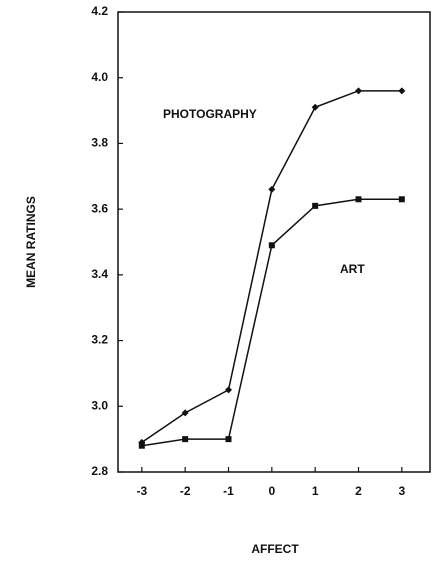 This screenshot has height=565, width=445. Describe the element at coordinates (185, 491) in the screenshot. I see `x-tick-label: -2` at that location.